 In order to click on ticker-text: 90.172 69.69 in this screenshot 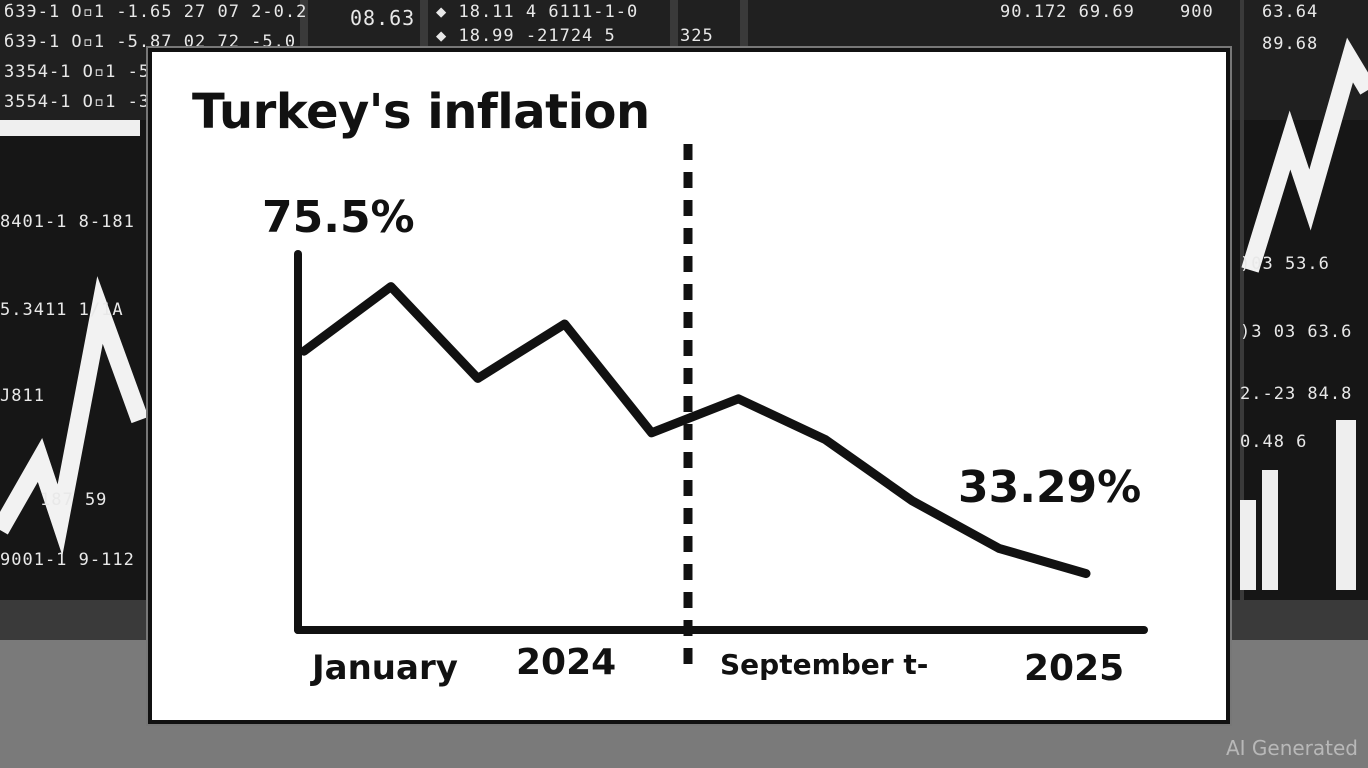, I will do `click(1067, 12)`.